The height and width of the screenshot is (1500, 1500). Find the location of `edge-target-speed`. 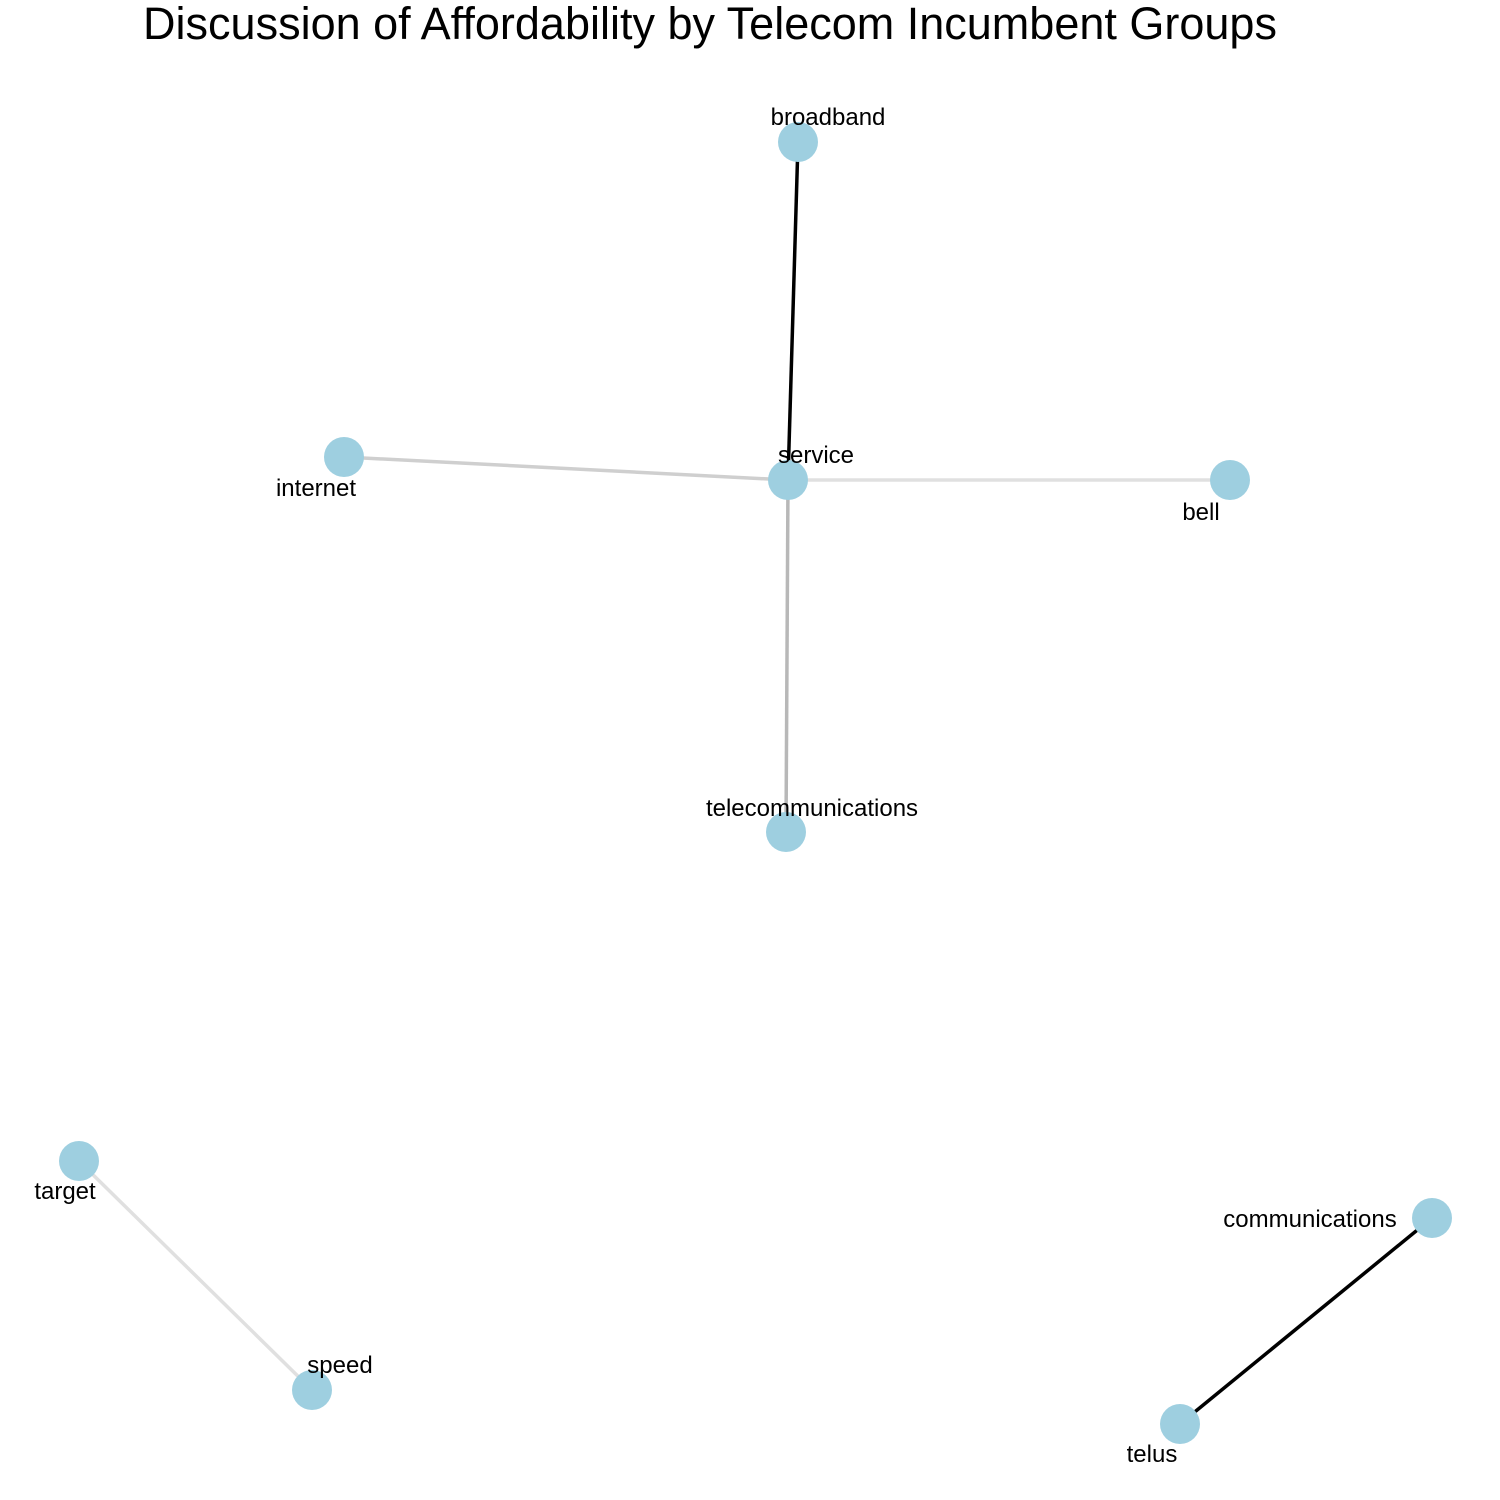

edge-target-speed is located at coordinates (195, 1275).